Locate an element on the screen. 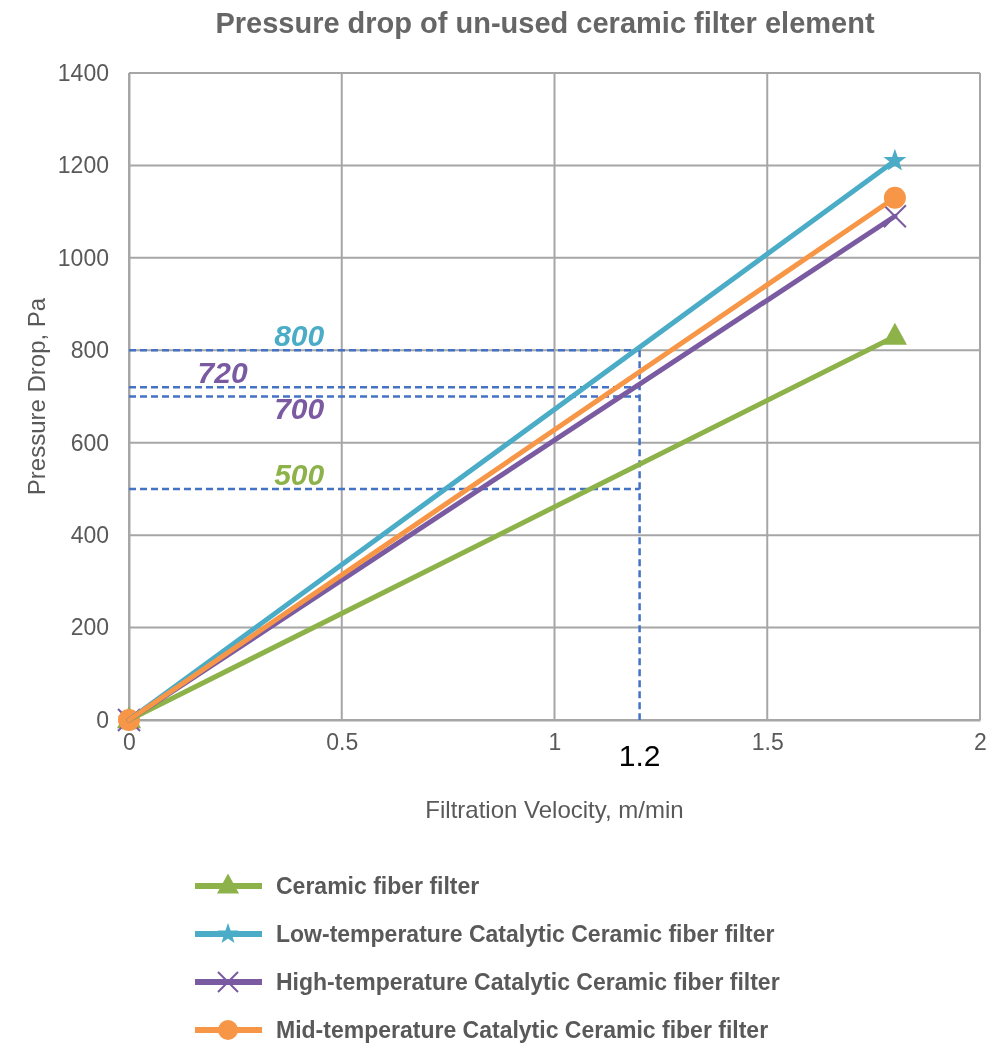 The width and height of the screenshot is (999, 1048). y-tick-label: 1400 is located at coordinates (83, 72).